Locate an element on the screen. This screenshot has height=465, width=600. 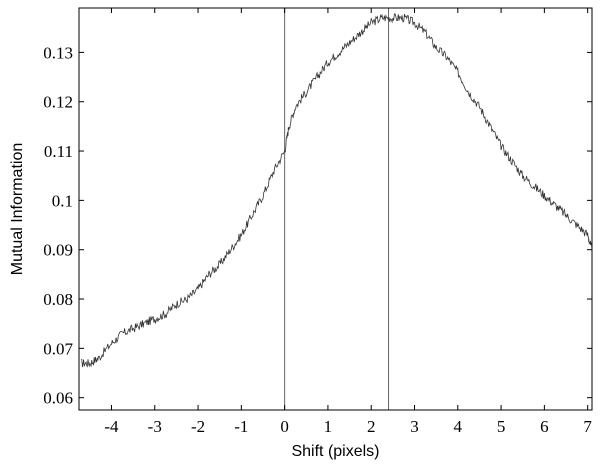
x-tick-label: 0 is located at coordinates (284, 426).